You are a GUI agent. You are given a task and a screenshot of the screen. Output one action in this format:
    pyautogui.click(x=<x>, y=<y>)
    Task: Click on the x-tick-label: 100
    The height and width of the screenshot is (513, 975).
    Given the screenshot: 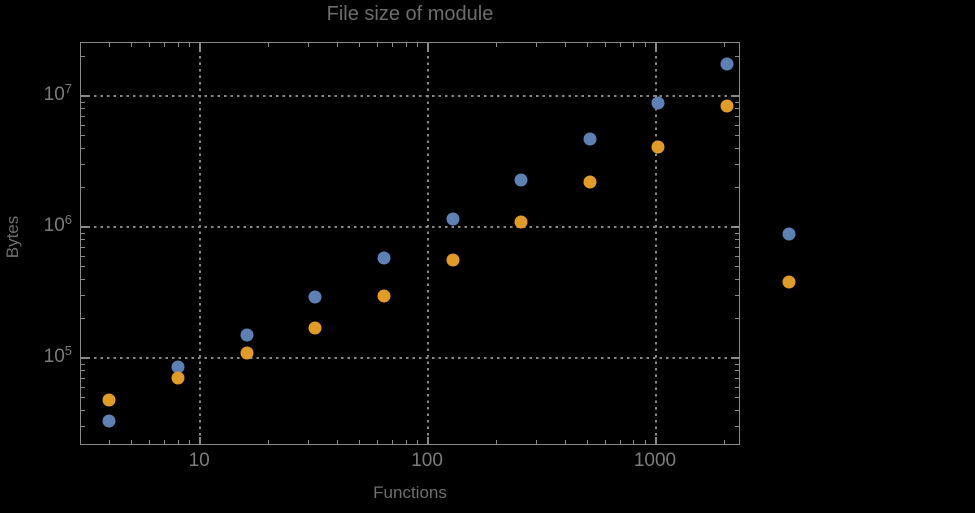 What is the action you would take?
    pyautogui.click(x=427, y=460)
    